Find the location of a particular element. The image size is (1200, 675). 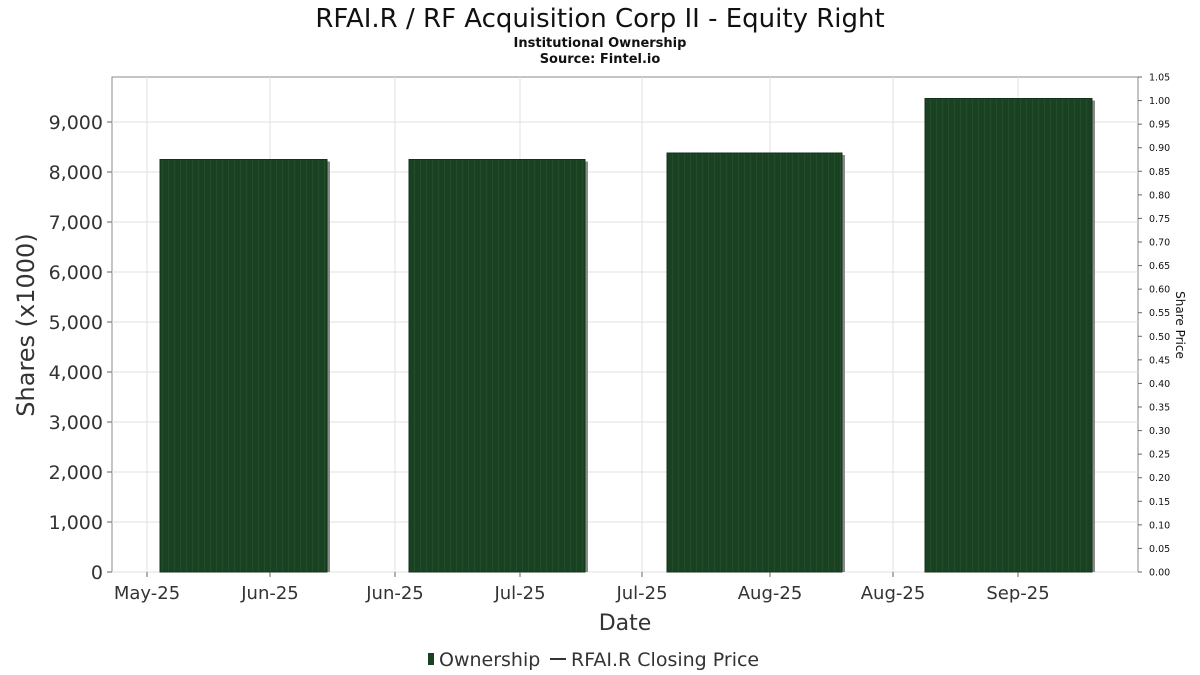

y2-tick-label: 0.45 is located at coordinates (1159, 360).